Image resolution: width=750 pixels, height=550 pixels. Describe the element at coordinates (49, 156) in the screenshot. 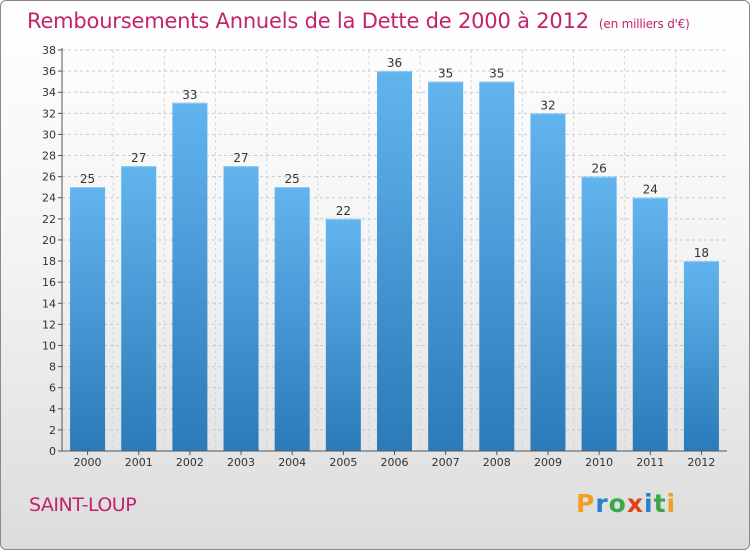

I see `y-tick-label: 28` at that location.